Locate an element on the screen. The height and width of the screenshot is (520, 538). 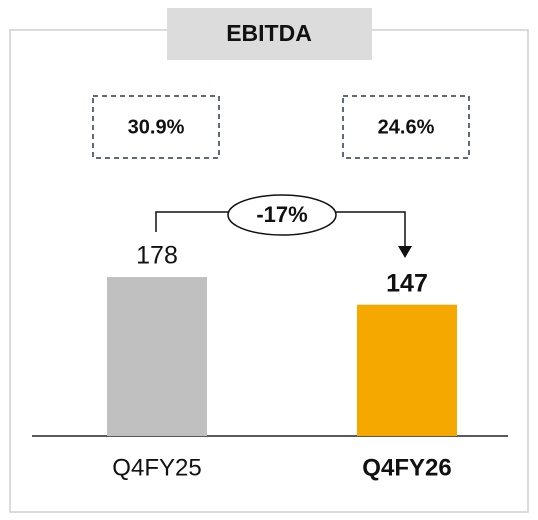
change-label: -17% is located at coordinates (281, 214).